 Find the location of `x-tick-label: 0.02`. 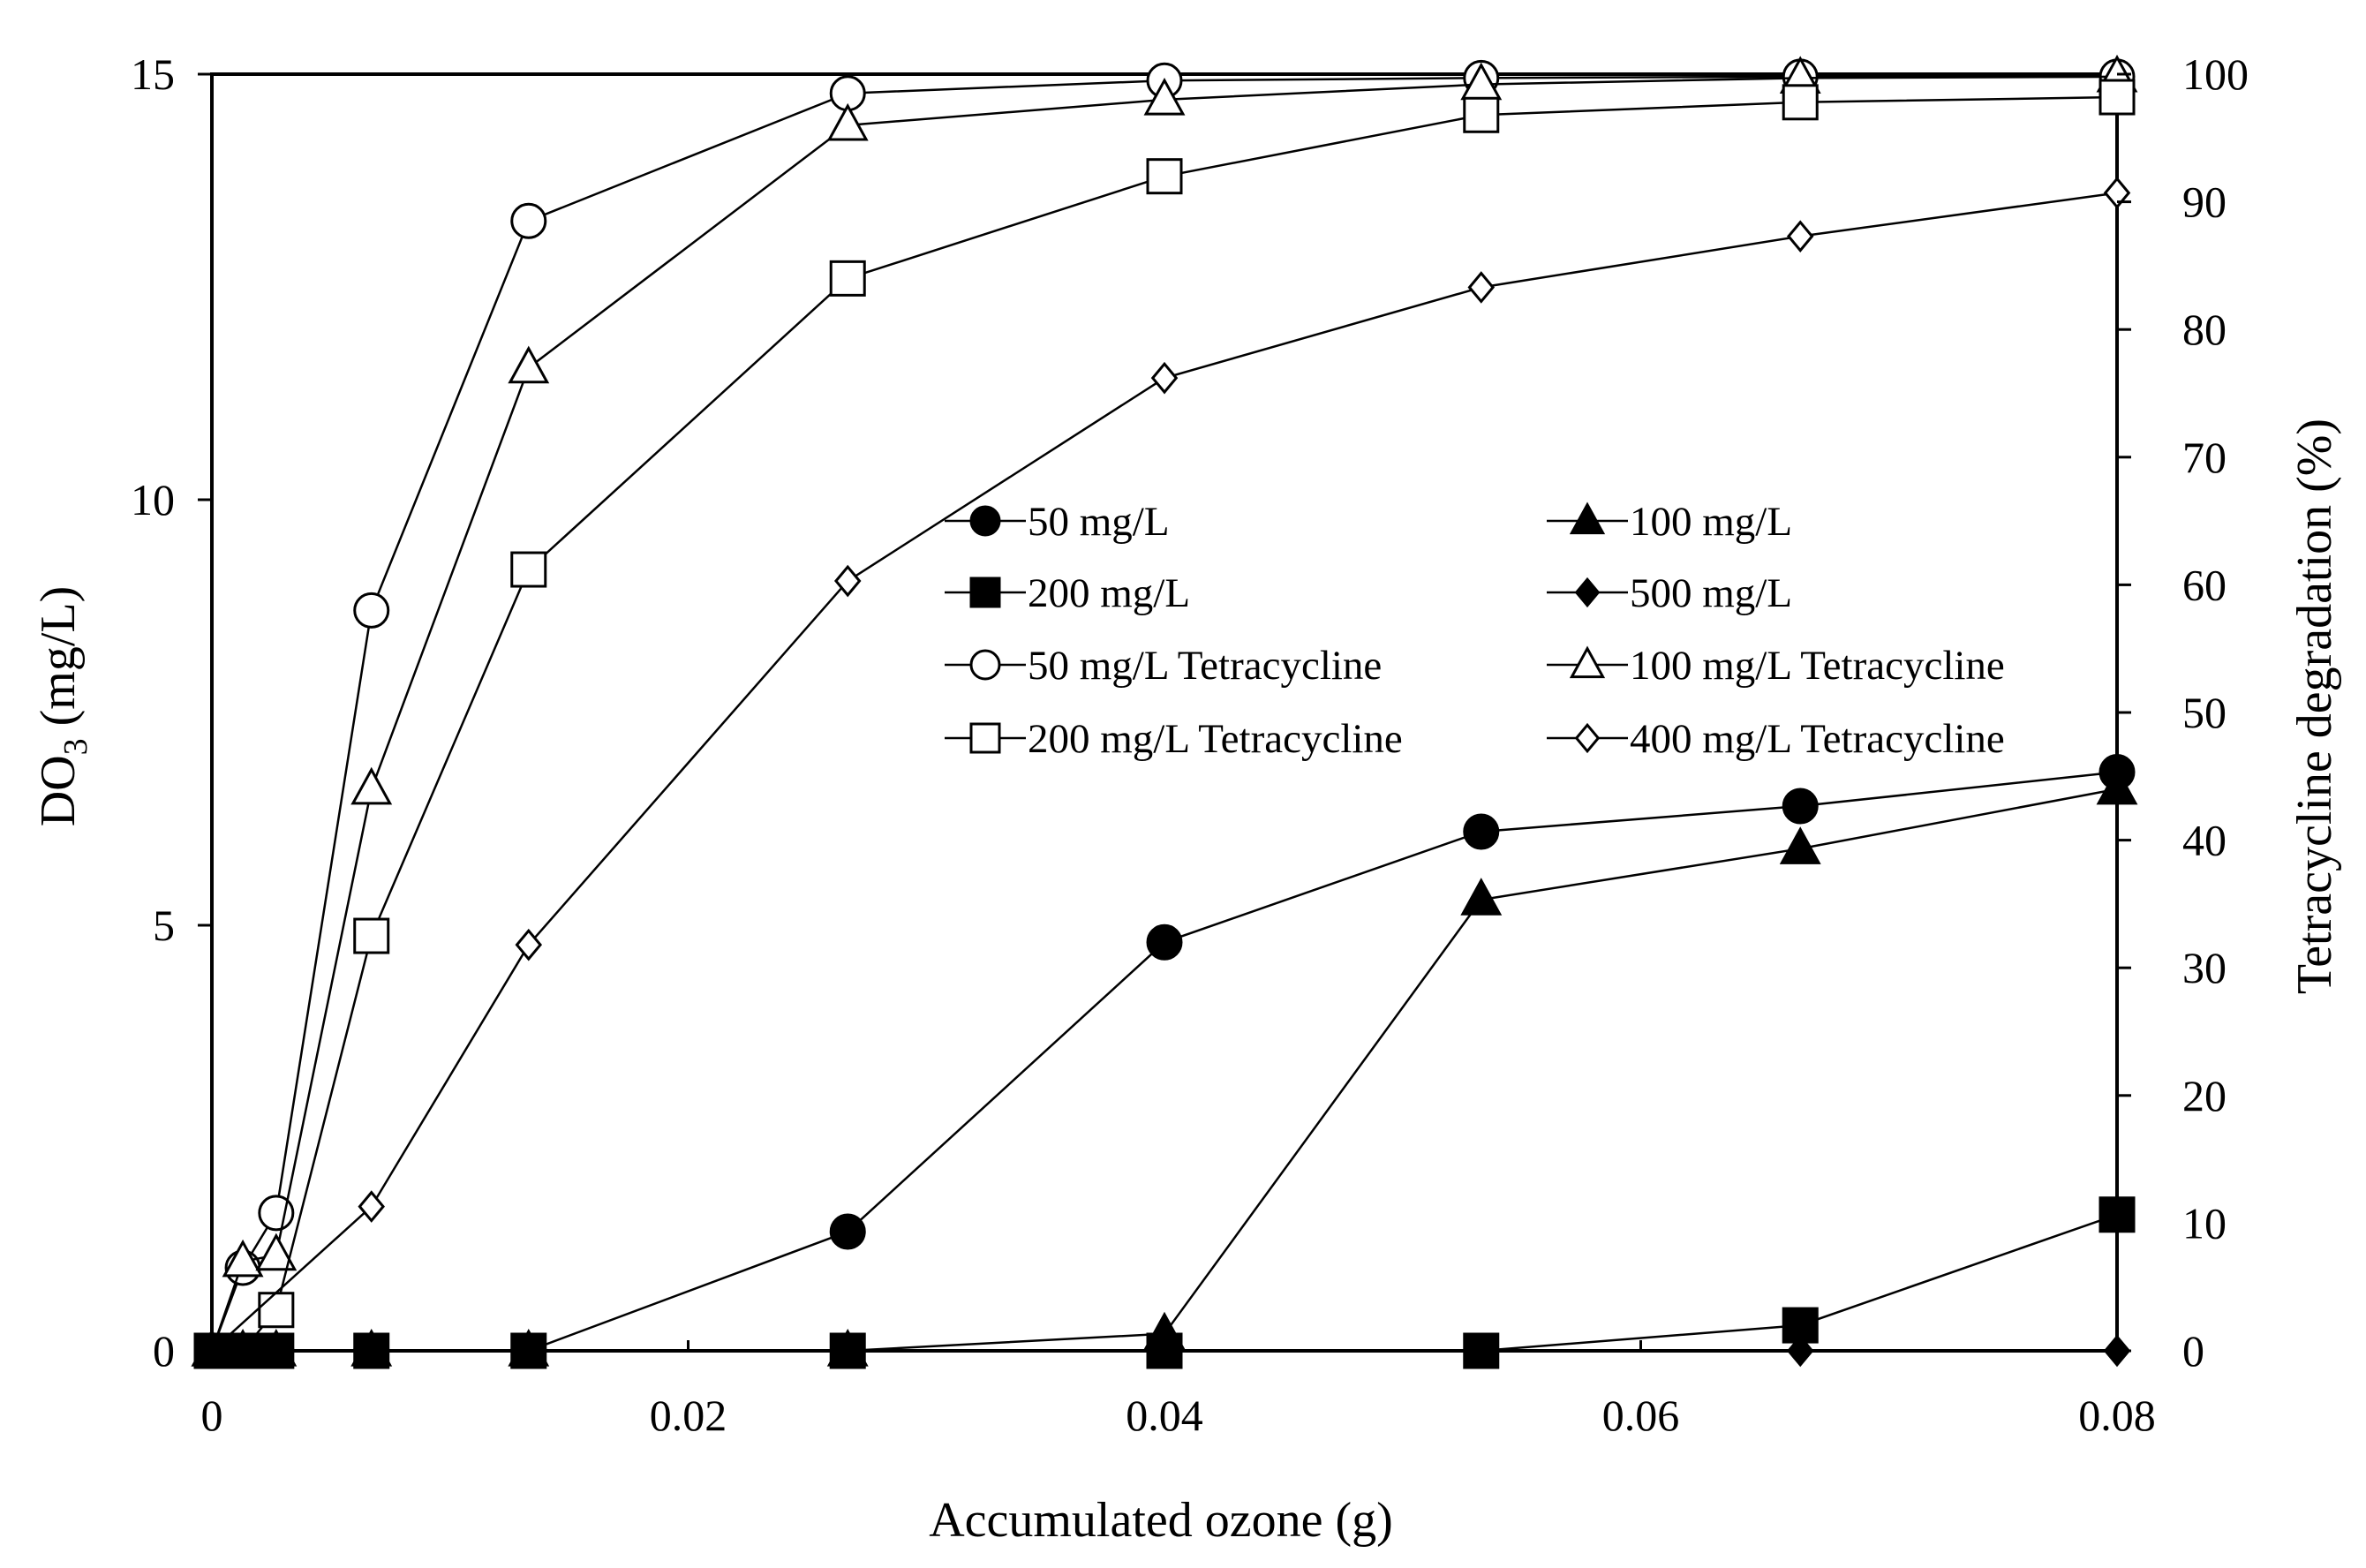

x-tick-label: 0.02 is located at coordinates (689, 1415).